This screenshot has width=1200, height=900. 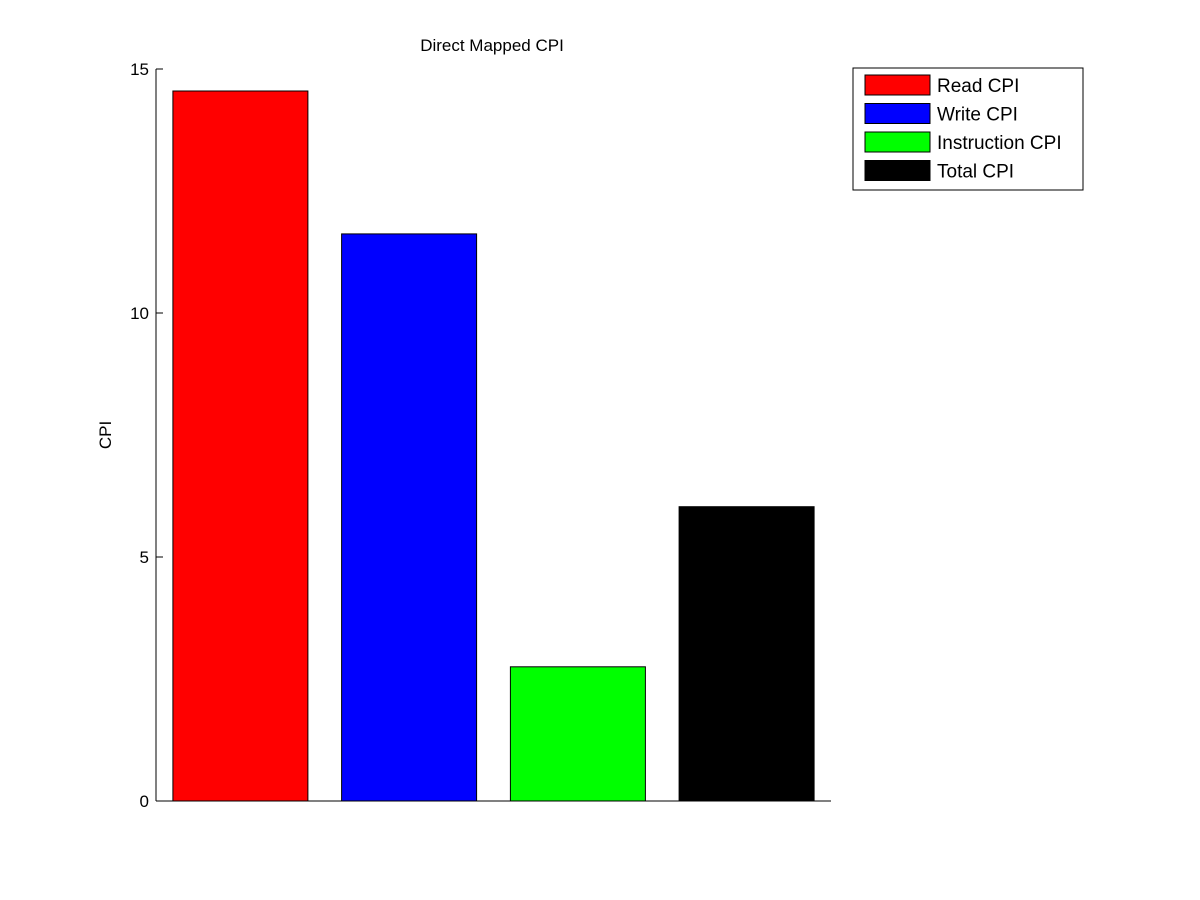 I want to click on bar-write-cpi, so click(x=409, y=517).